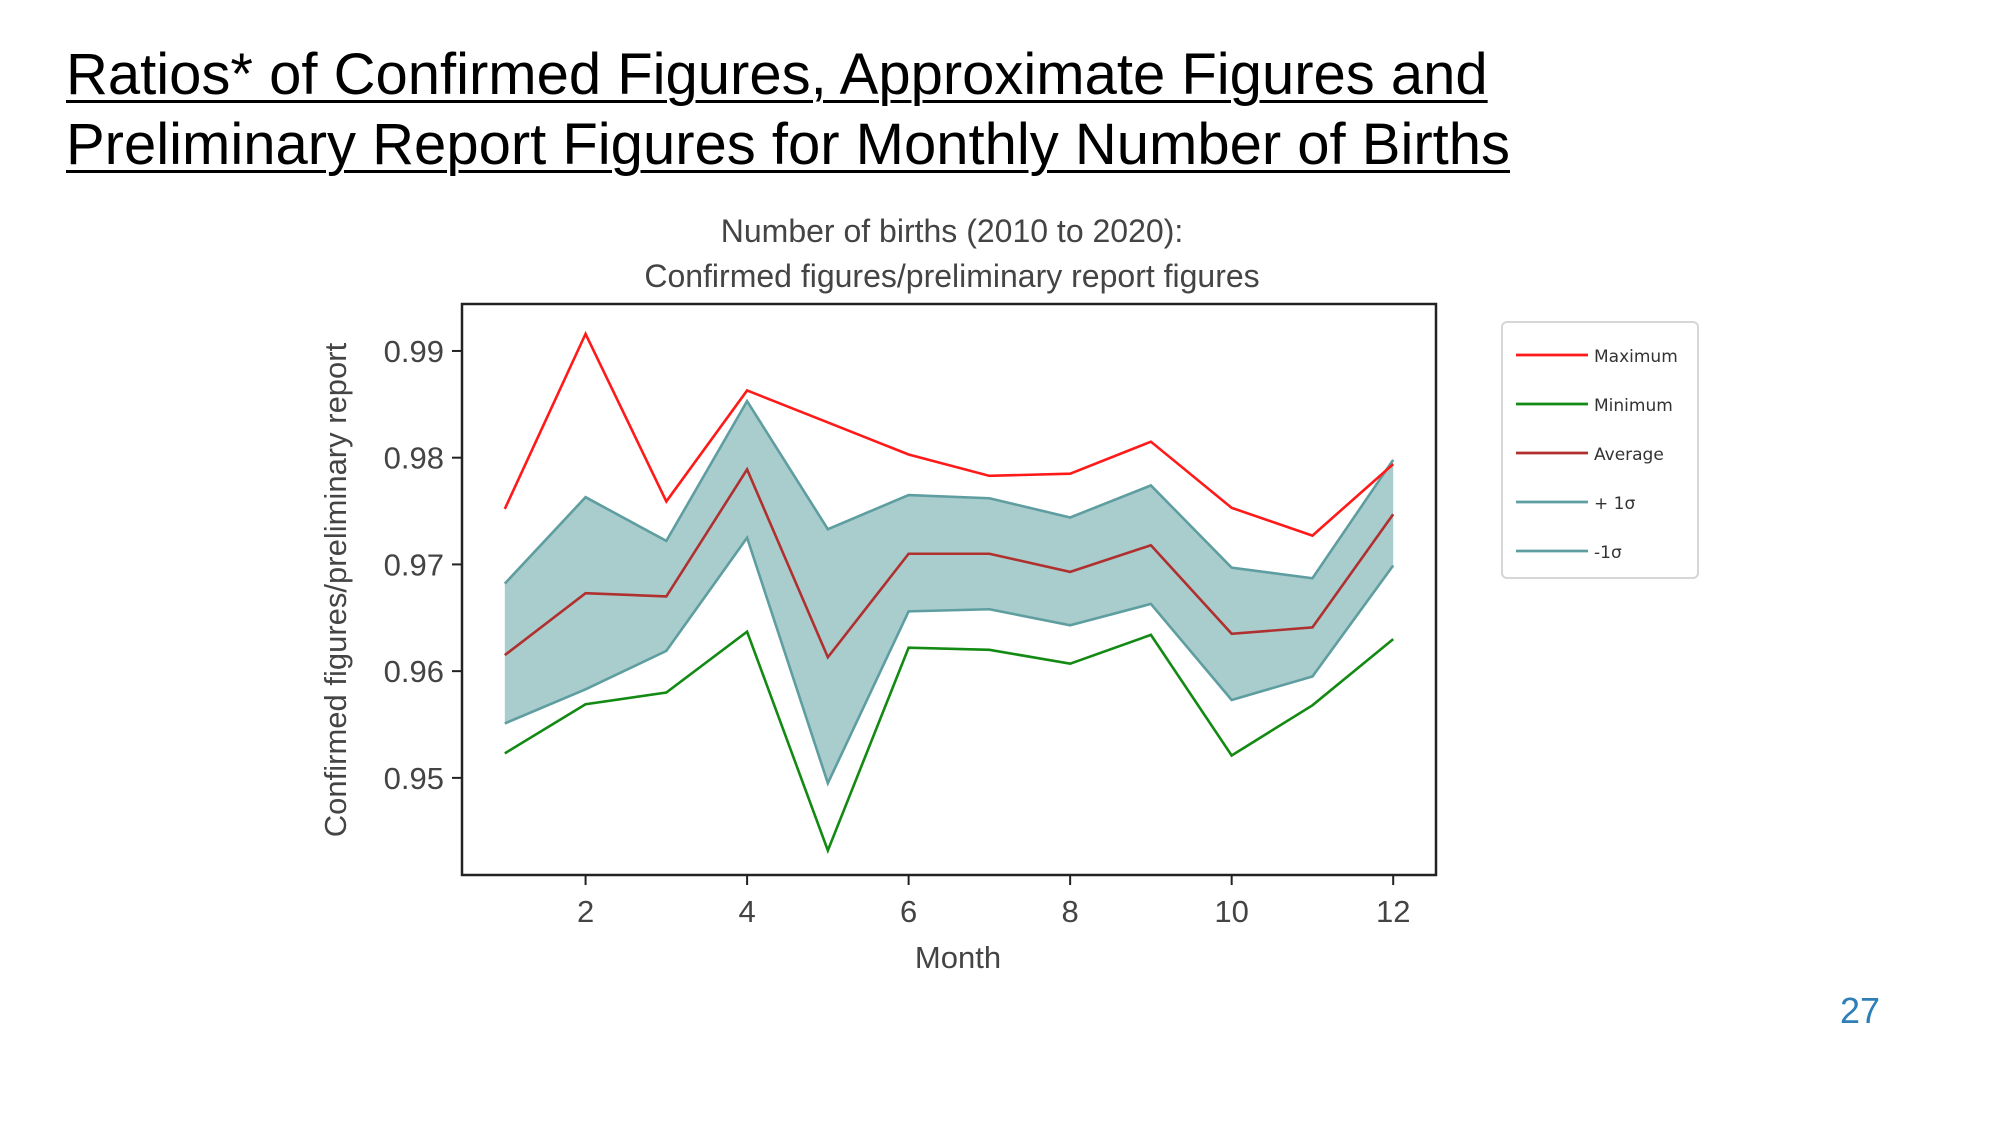 The image size is (2000, 1125). Describe the element at coordinates (1860, 1010) in the screenshot. I see `page-number: 27` at that location.